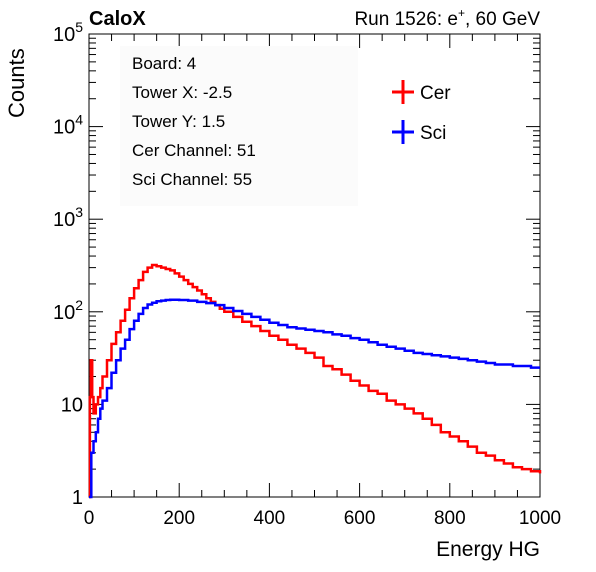  What do you see at coordinates (179, 121) in the screenshot?
I see `info-tower-y: Tower Y: 1.5` at bounding box center [179, 121].